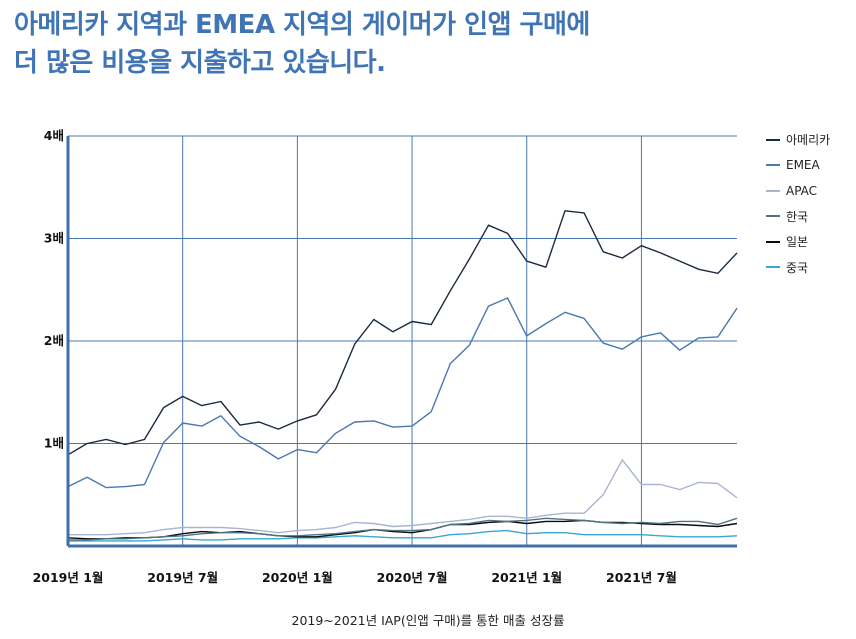 The width and height of the screenshot is (856, 639). What do you see at coordinates (54, 238) in the screenshot?
I see `y-tick-label: 3배` at bounding box center [54, 238].